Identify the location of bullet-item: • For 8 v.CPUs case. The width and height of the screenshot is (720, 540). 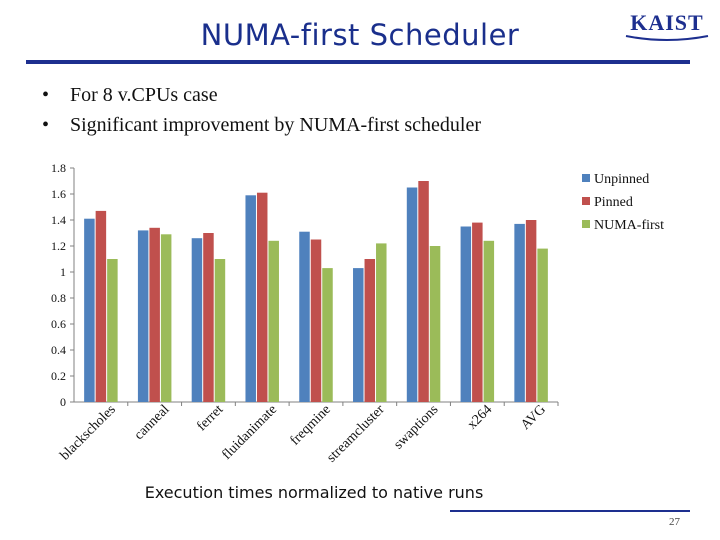
(130, 95).